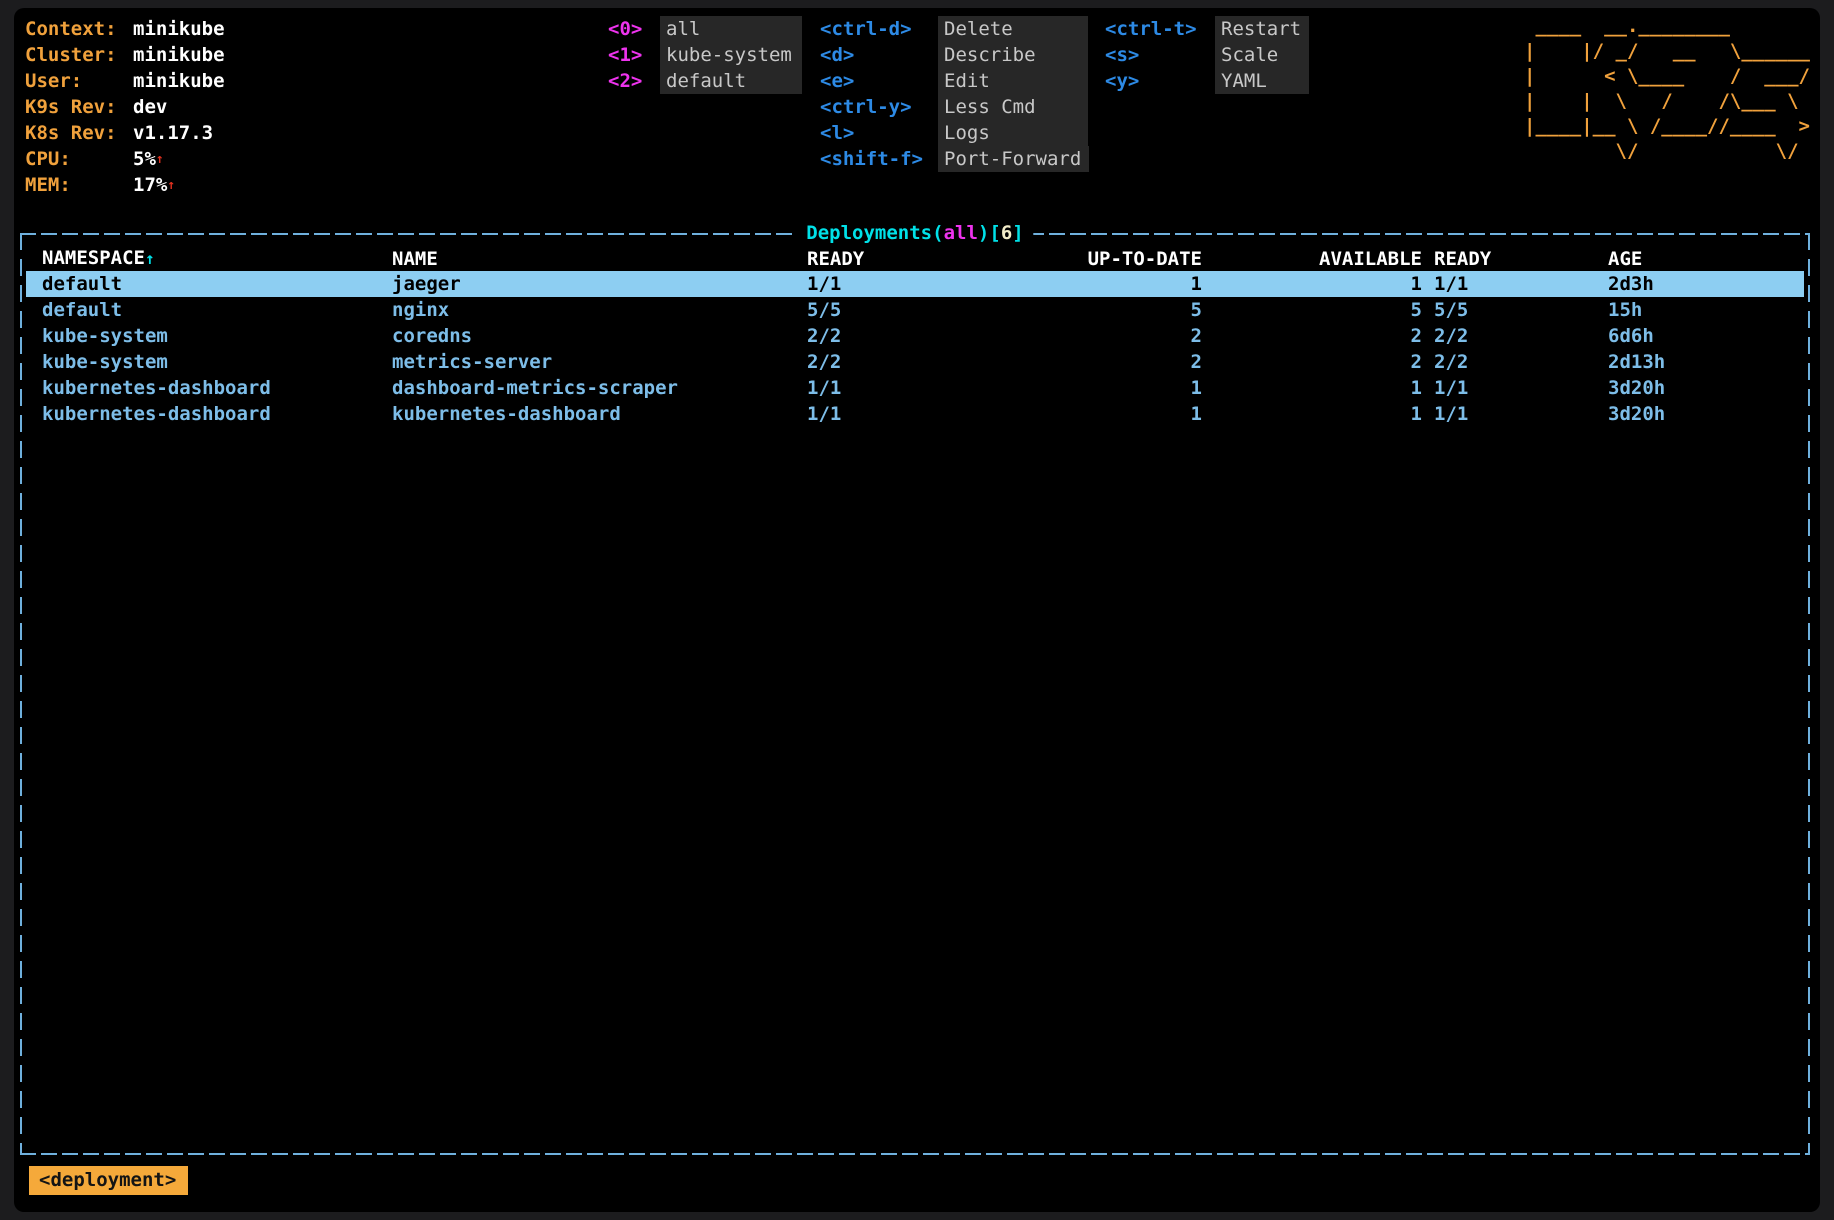 The width and height of the screenshot is (1834, 1220). Describe the element at coordinates (995, 233) in the screenshot. I see `title-bracket-open: [` at that location.